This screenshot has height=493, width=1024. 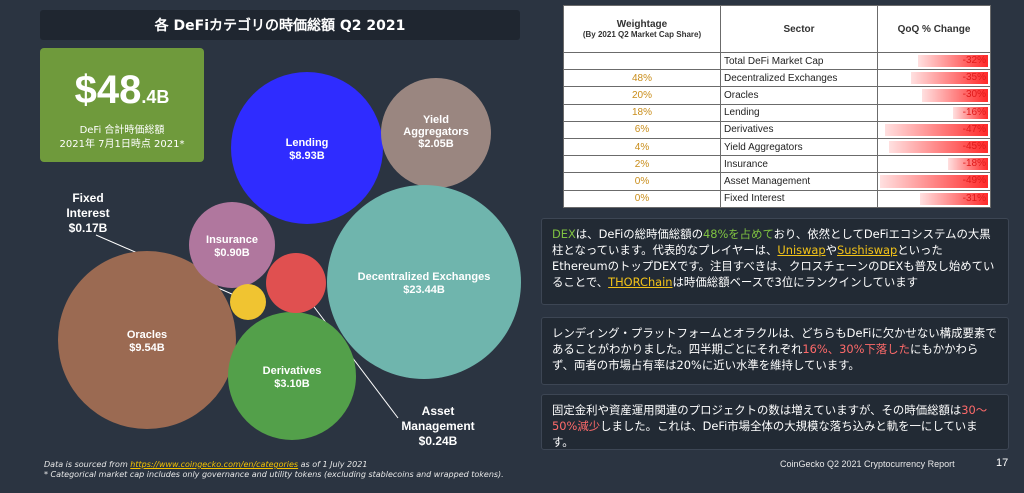 What do you see at coordinates (867, 464) in the screenshot?
I see `report-footer: CoinGecko Q2 2021 Cryptocurrency Report` at bounding box center [867, 464].